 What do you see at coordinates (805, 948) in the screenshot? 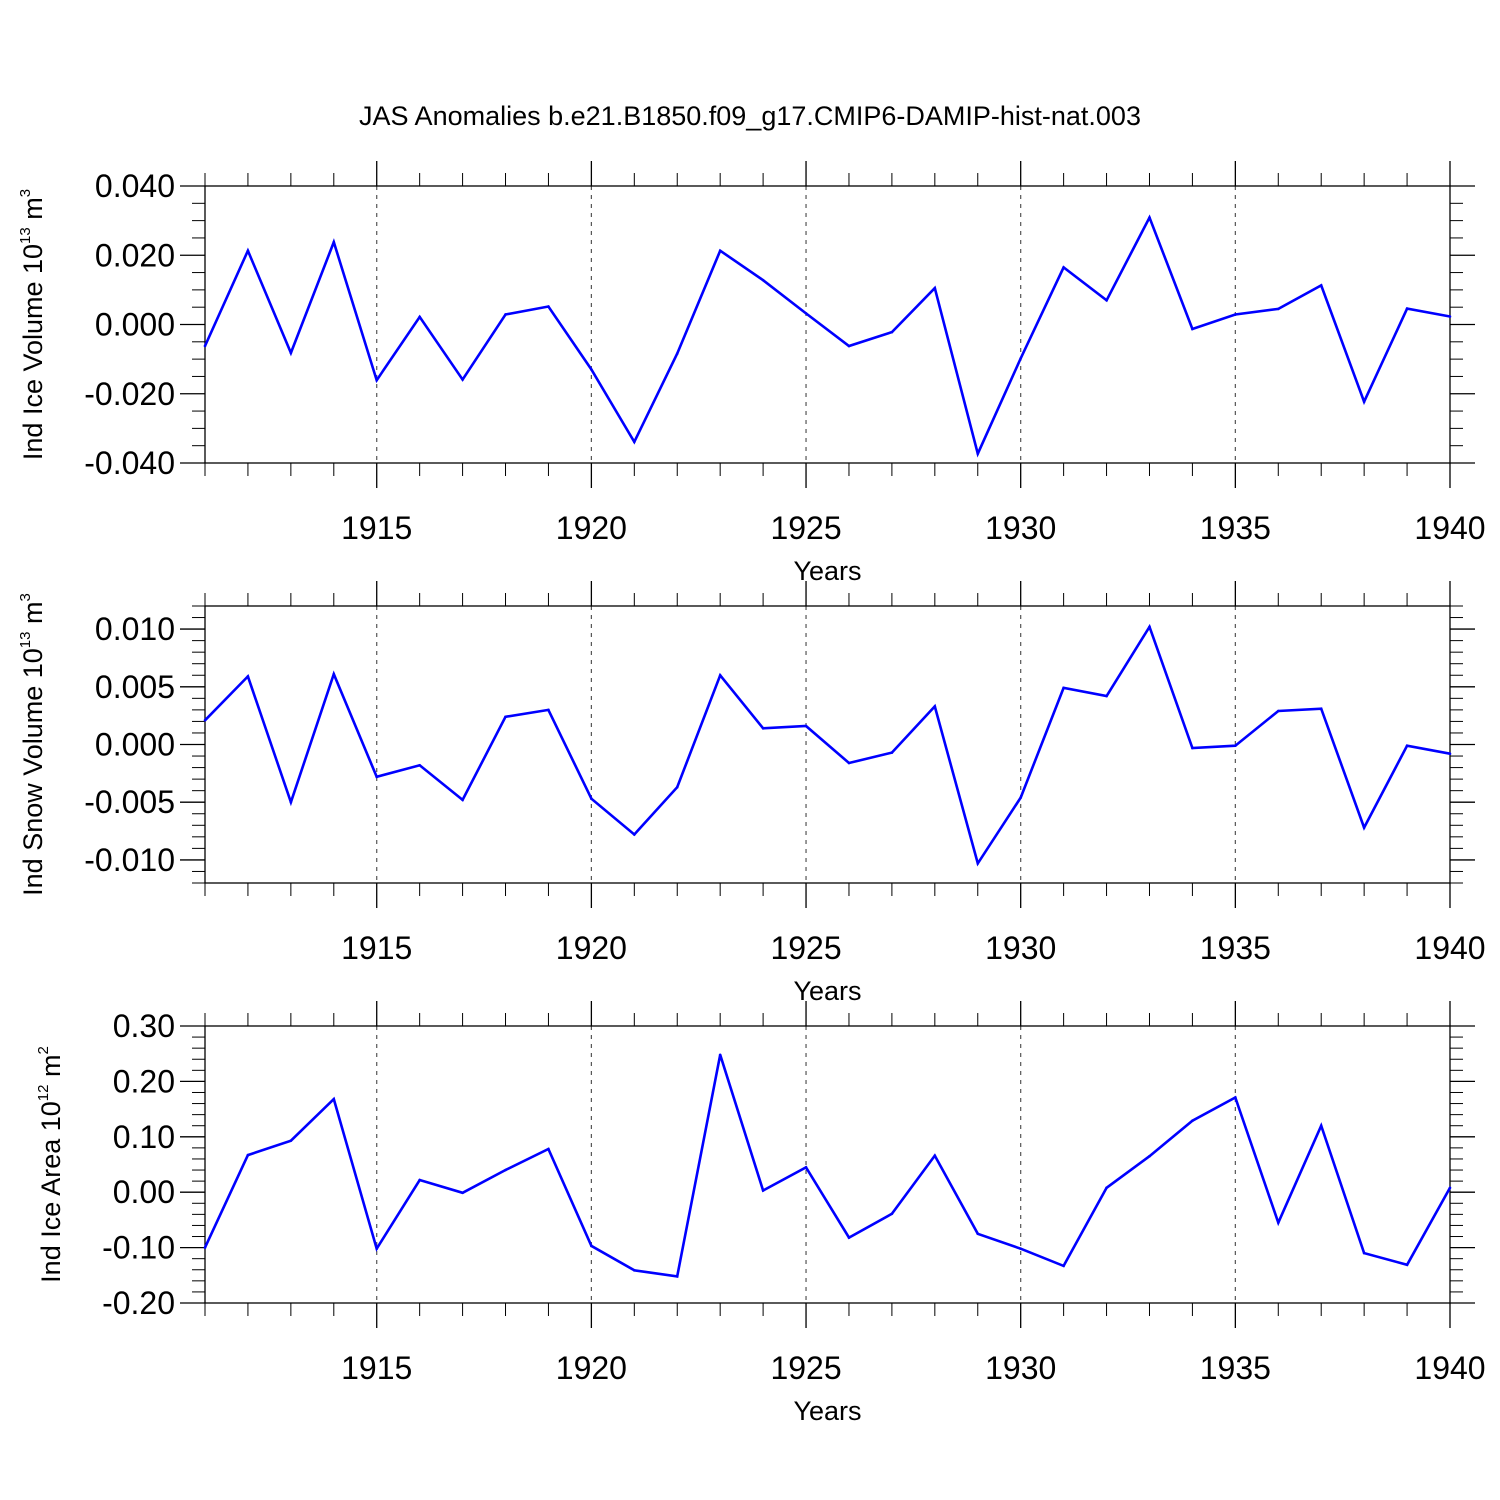
I see `x-tick-label: 1925` at bounding box center [805, 948].